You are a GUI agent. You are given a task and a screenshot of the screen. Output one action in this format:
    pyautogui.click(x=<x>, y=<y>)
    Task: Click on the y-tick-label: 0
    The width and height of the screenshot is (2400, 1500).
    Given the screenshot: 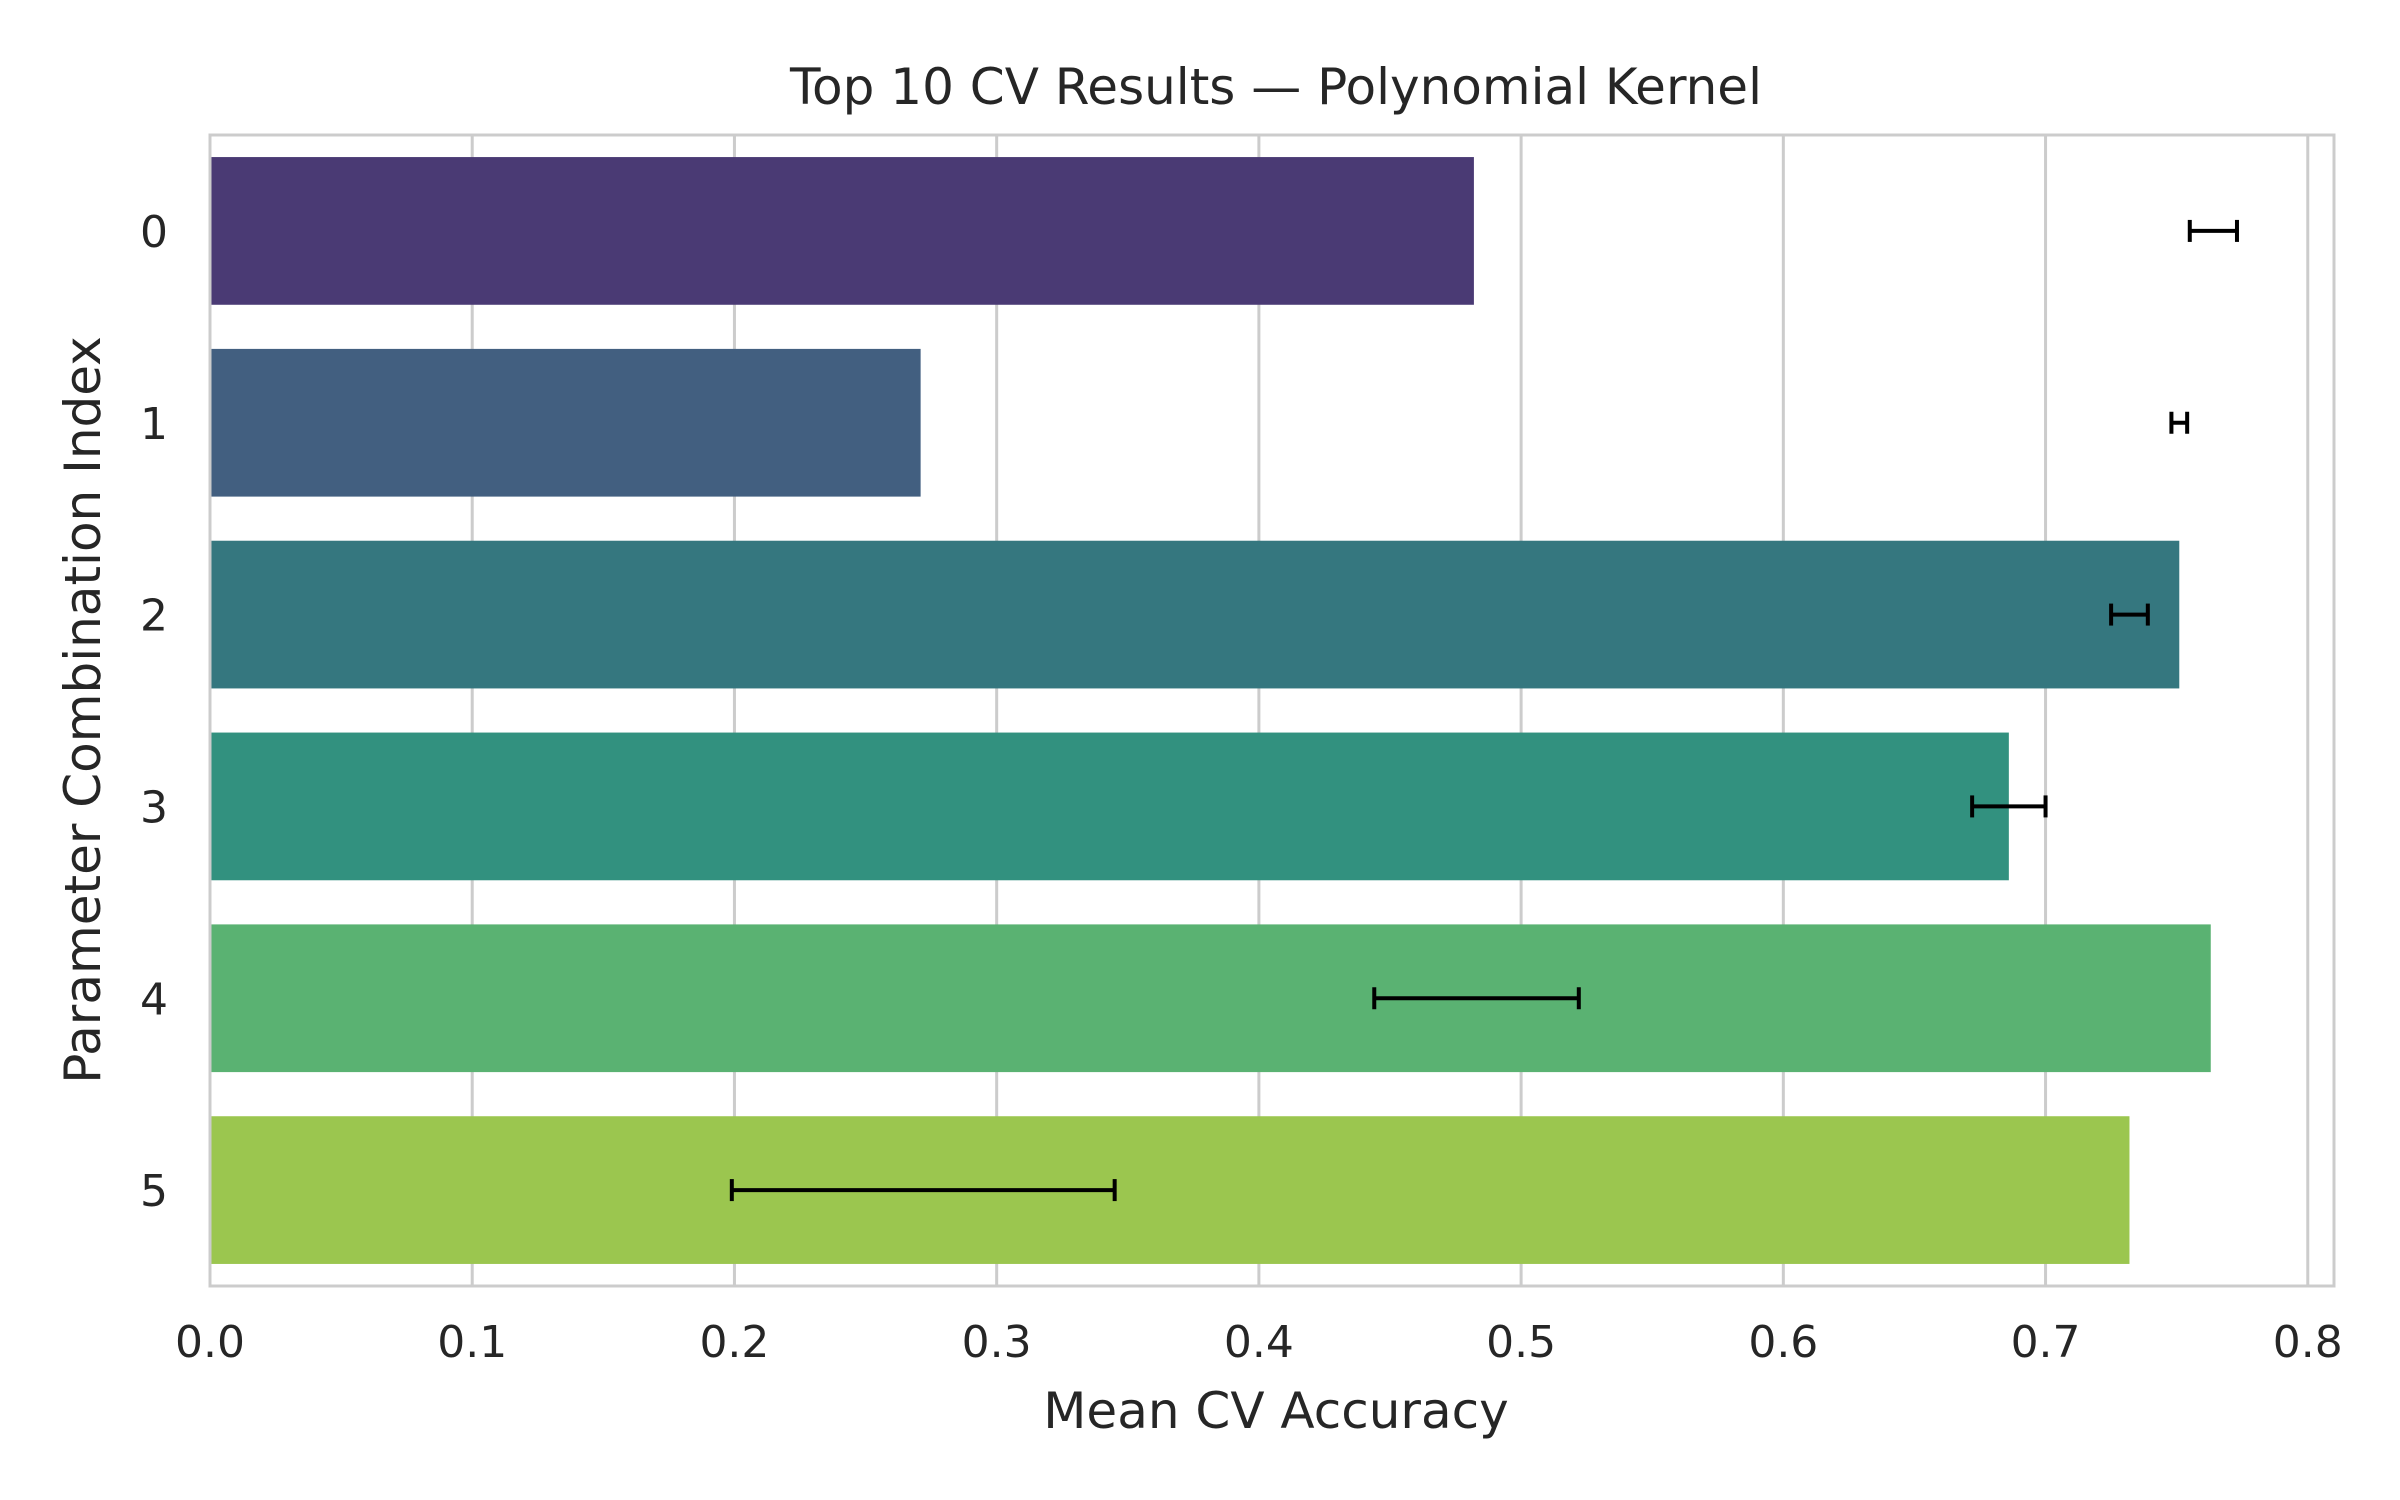 What is the action you would take?
    pyautogui.click(x=154, y=232)
    